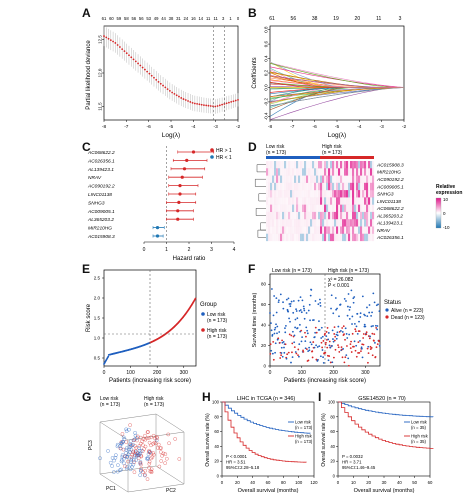  I want to click on panel-c-hr-point, so click(184, 169).